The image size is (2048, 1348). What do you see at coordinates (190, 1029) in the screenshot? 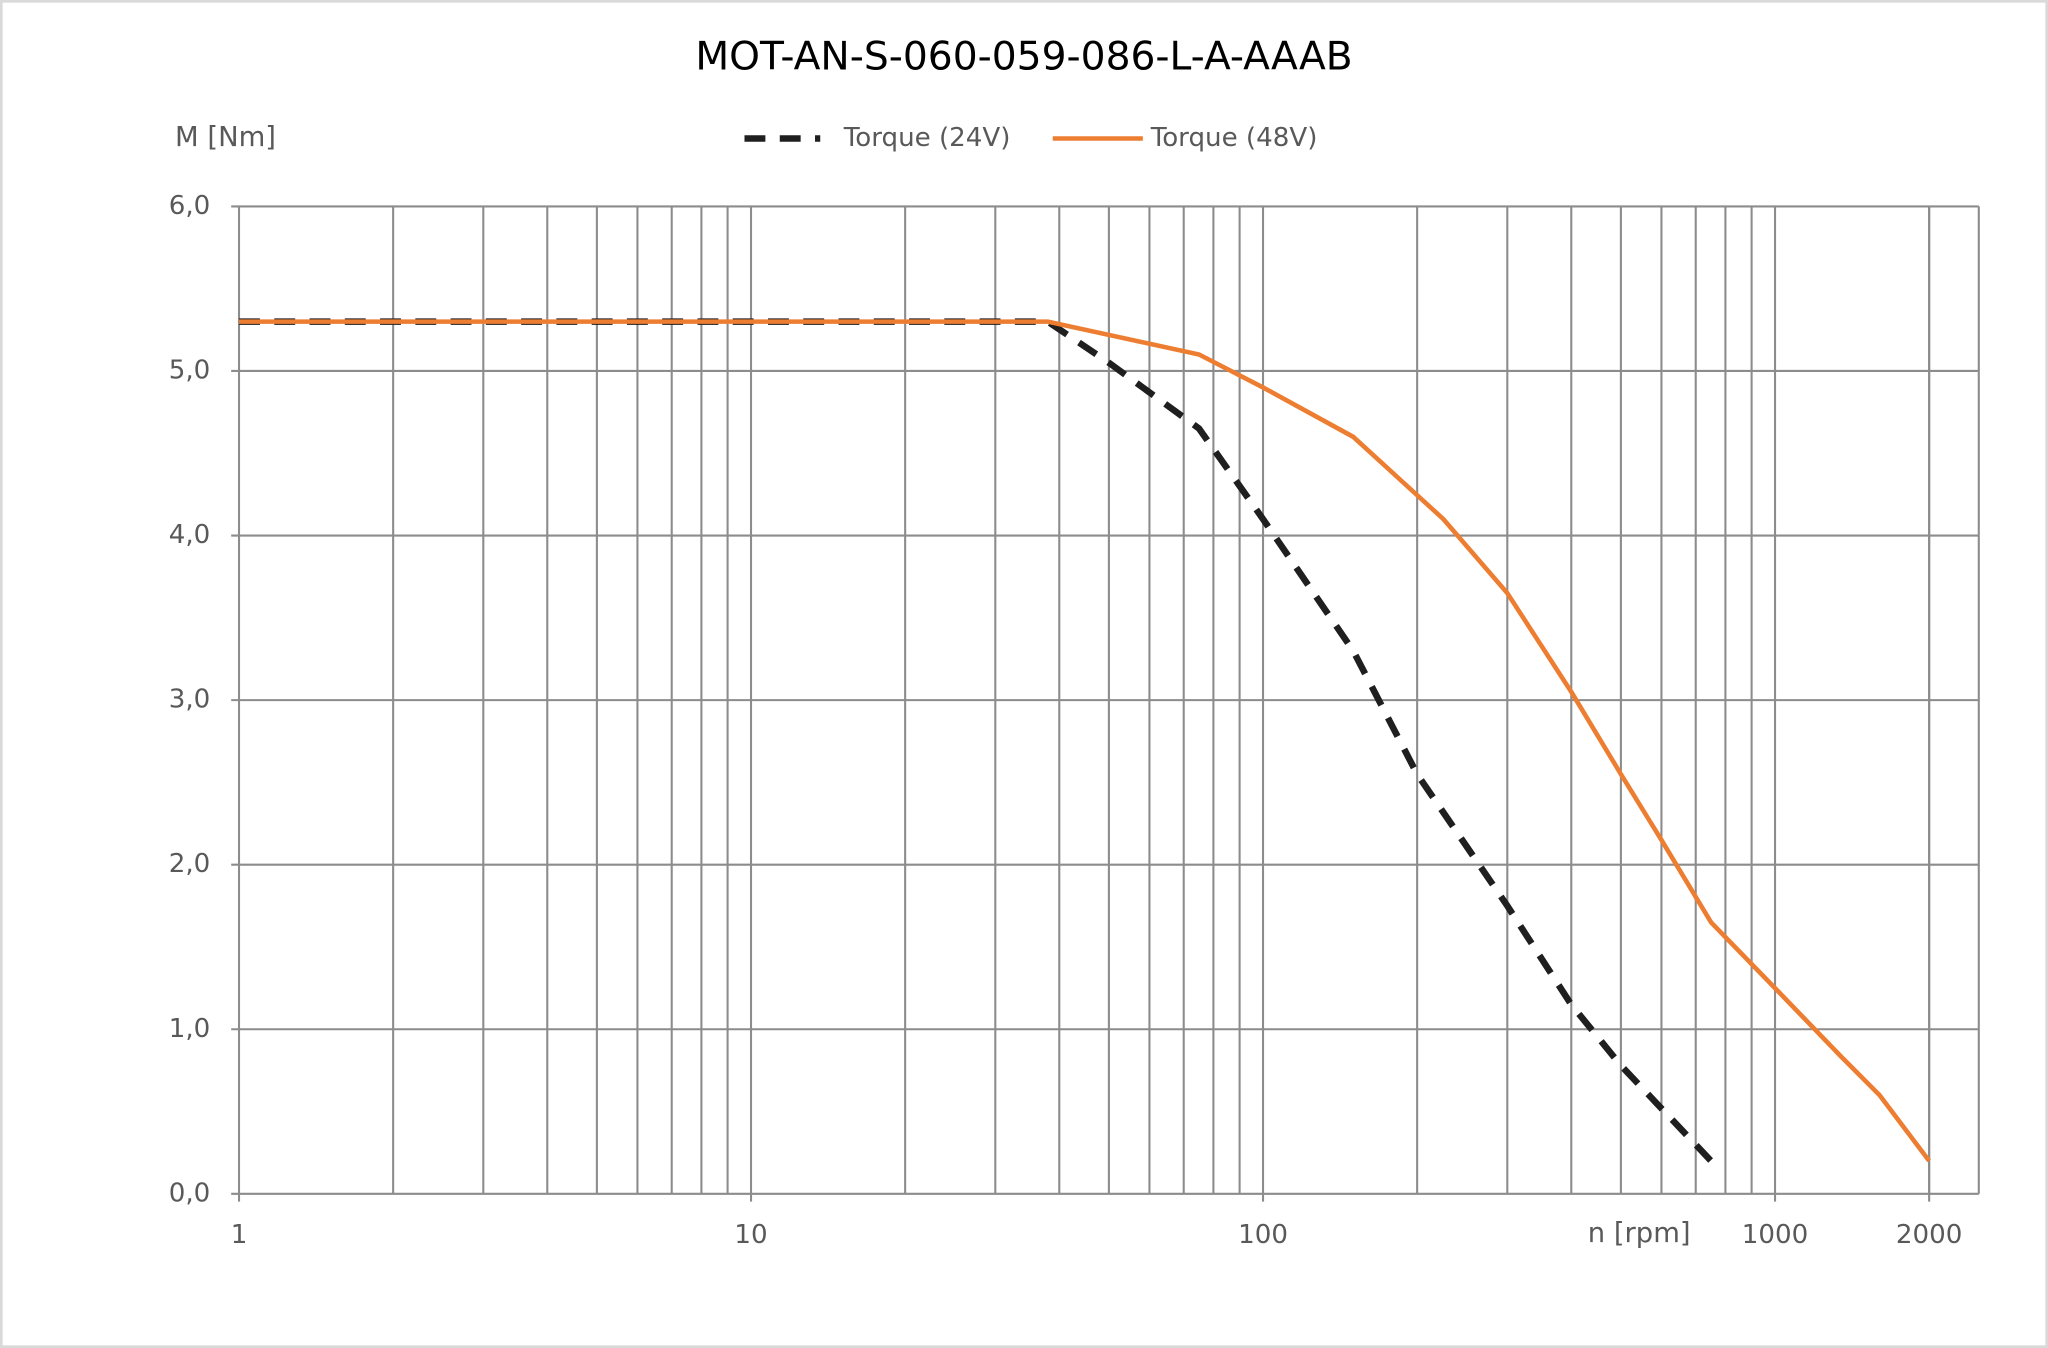
I see `y-tick-label: 1,0` at bounding box center [190, 1029].